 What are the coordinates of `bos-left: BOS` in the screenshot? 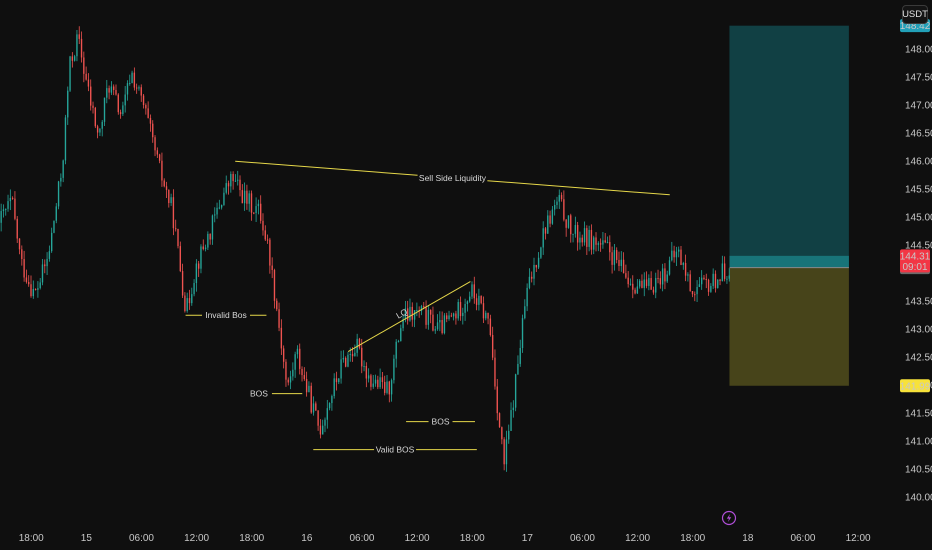 It's located at (276, 394).